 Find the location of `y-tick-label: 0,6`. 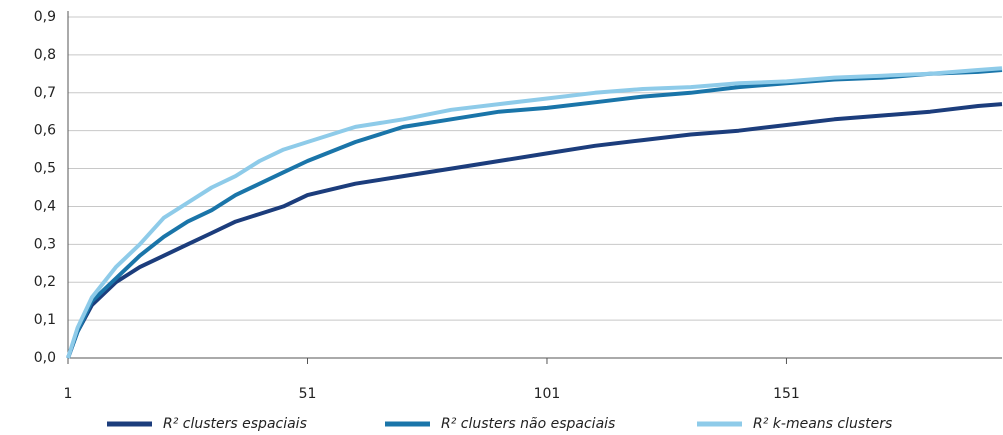

y-tick-label: 0,6 is located at coordinates (45, 131).